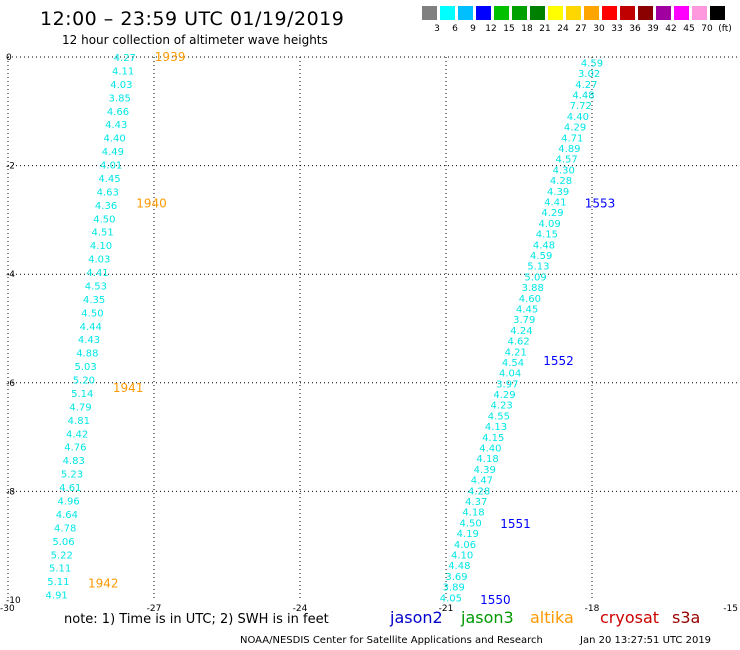  I want to click on wave-height-value: 5.22, so click(62, 555).